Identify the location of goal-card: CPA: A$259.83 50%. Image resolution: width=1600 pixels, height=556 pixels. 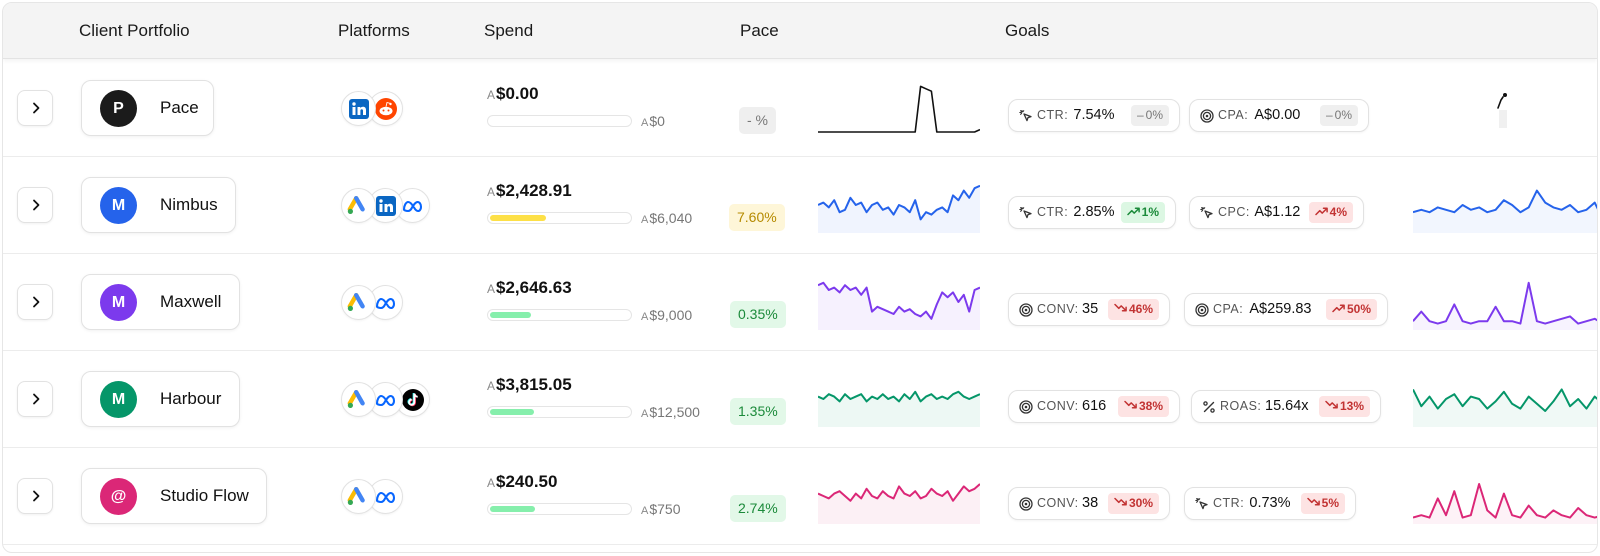
(1286, 309).